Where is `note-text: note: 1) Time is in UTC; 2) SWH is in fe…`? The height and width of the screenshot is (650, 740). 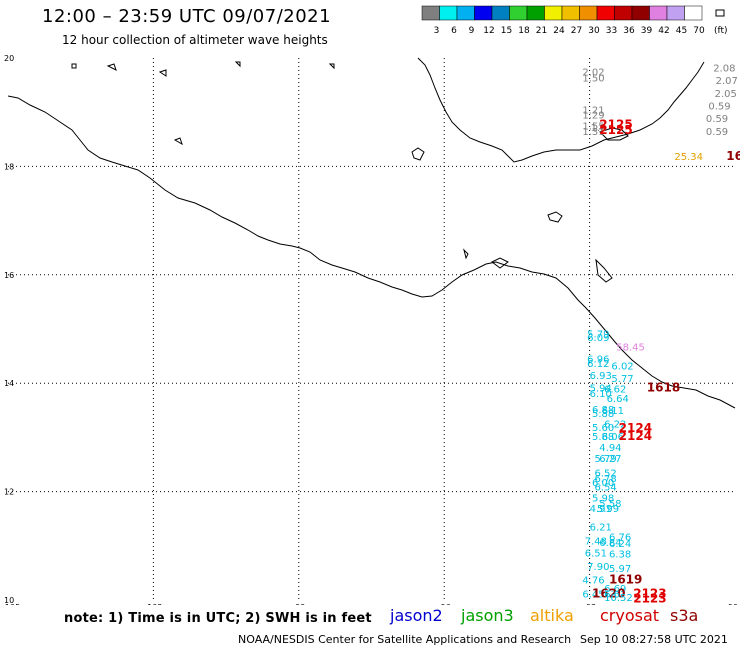
note-text: note: 1) Time is in UTC; 2) SWH is in fe… is located at coordinates (218, 618).